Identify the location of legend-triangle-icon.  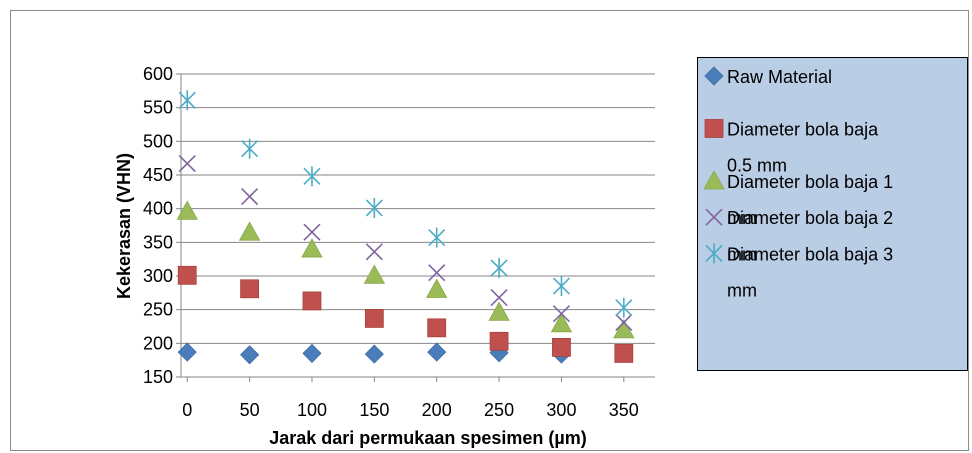
(714, 180).